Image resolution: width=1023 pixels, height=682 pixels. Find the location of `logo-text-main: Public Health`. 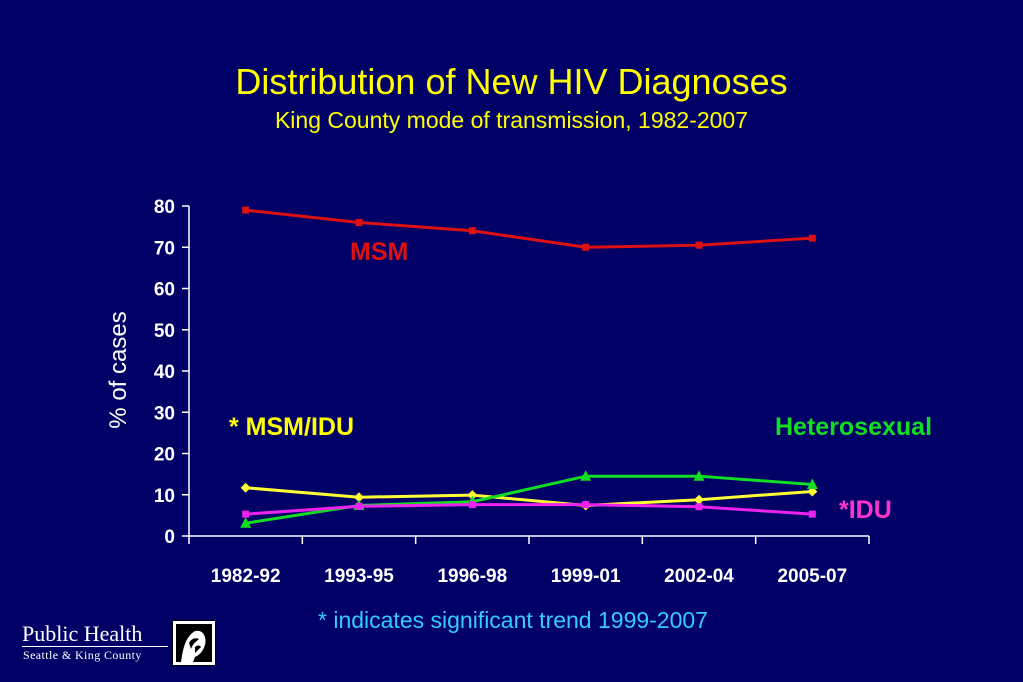

logo-text-main: Public Health is located at coordinates (82, 633).